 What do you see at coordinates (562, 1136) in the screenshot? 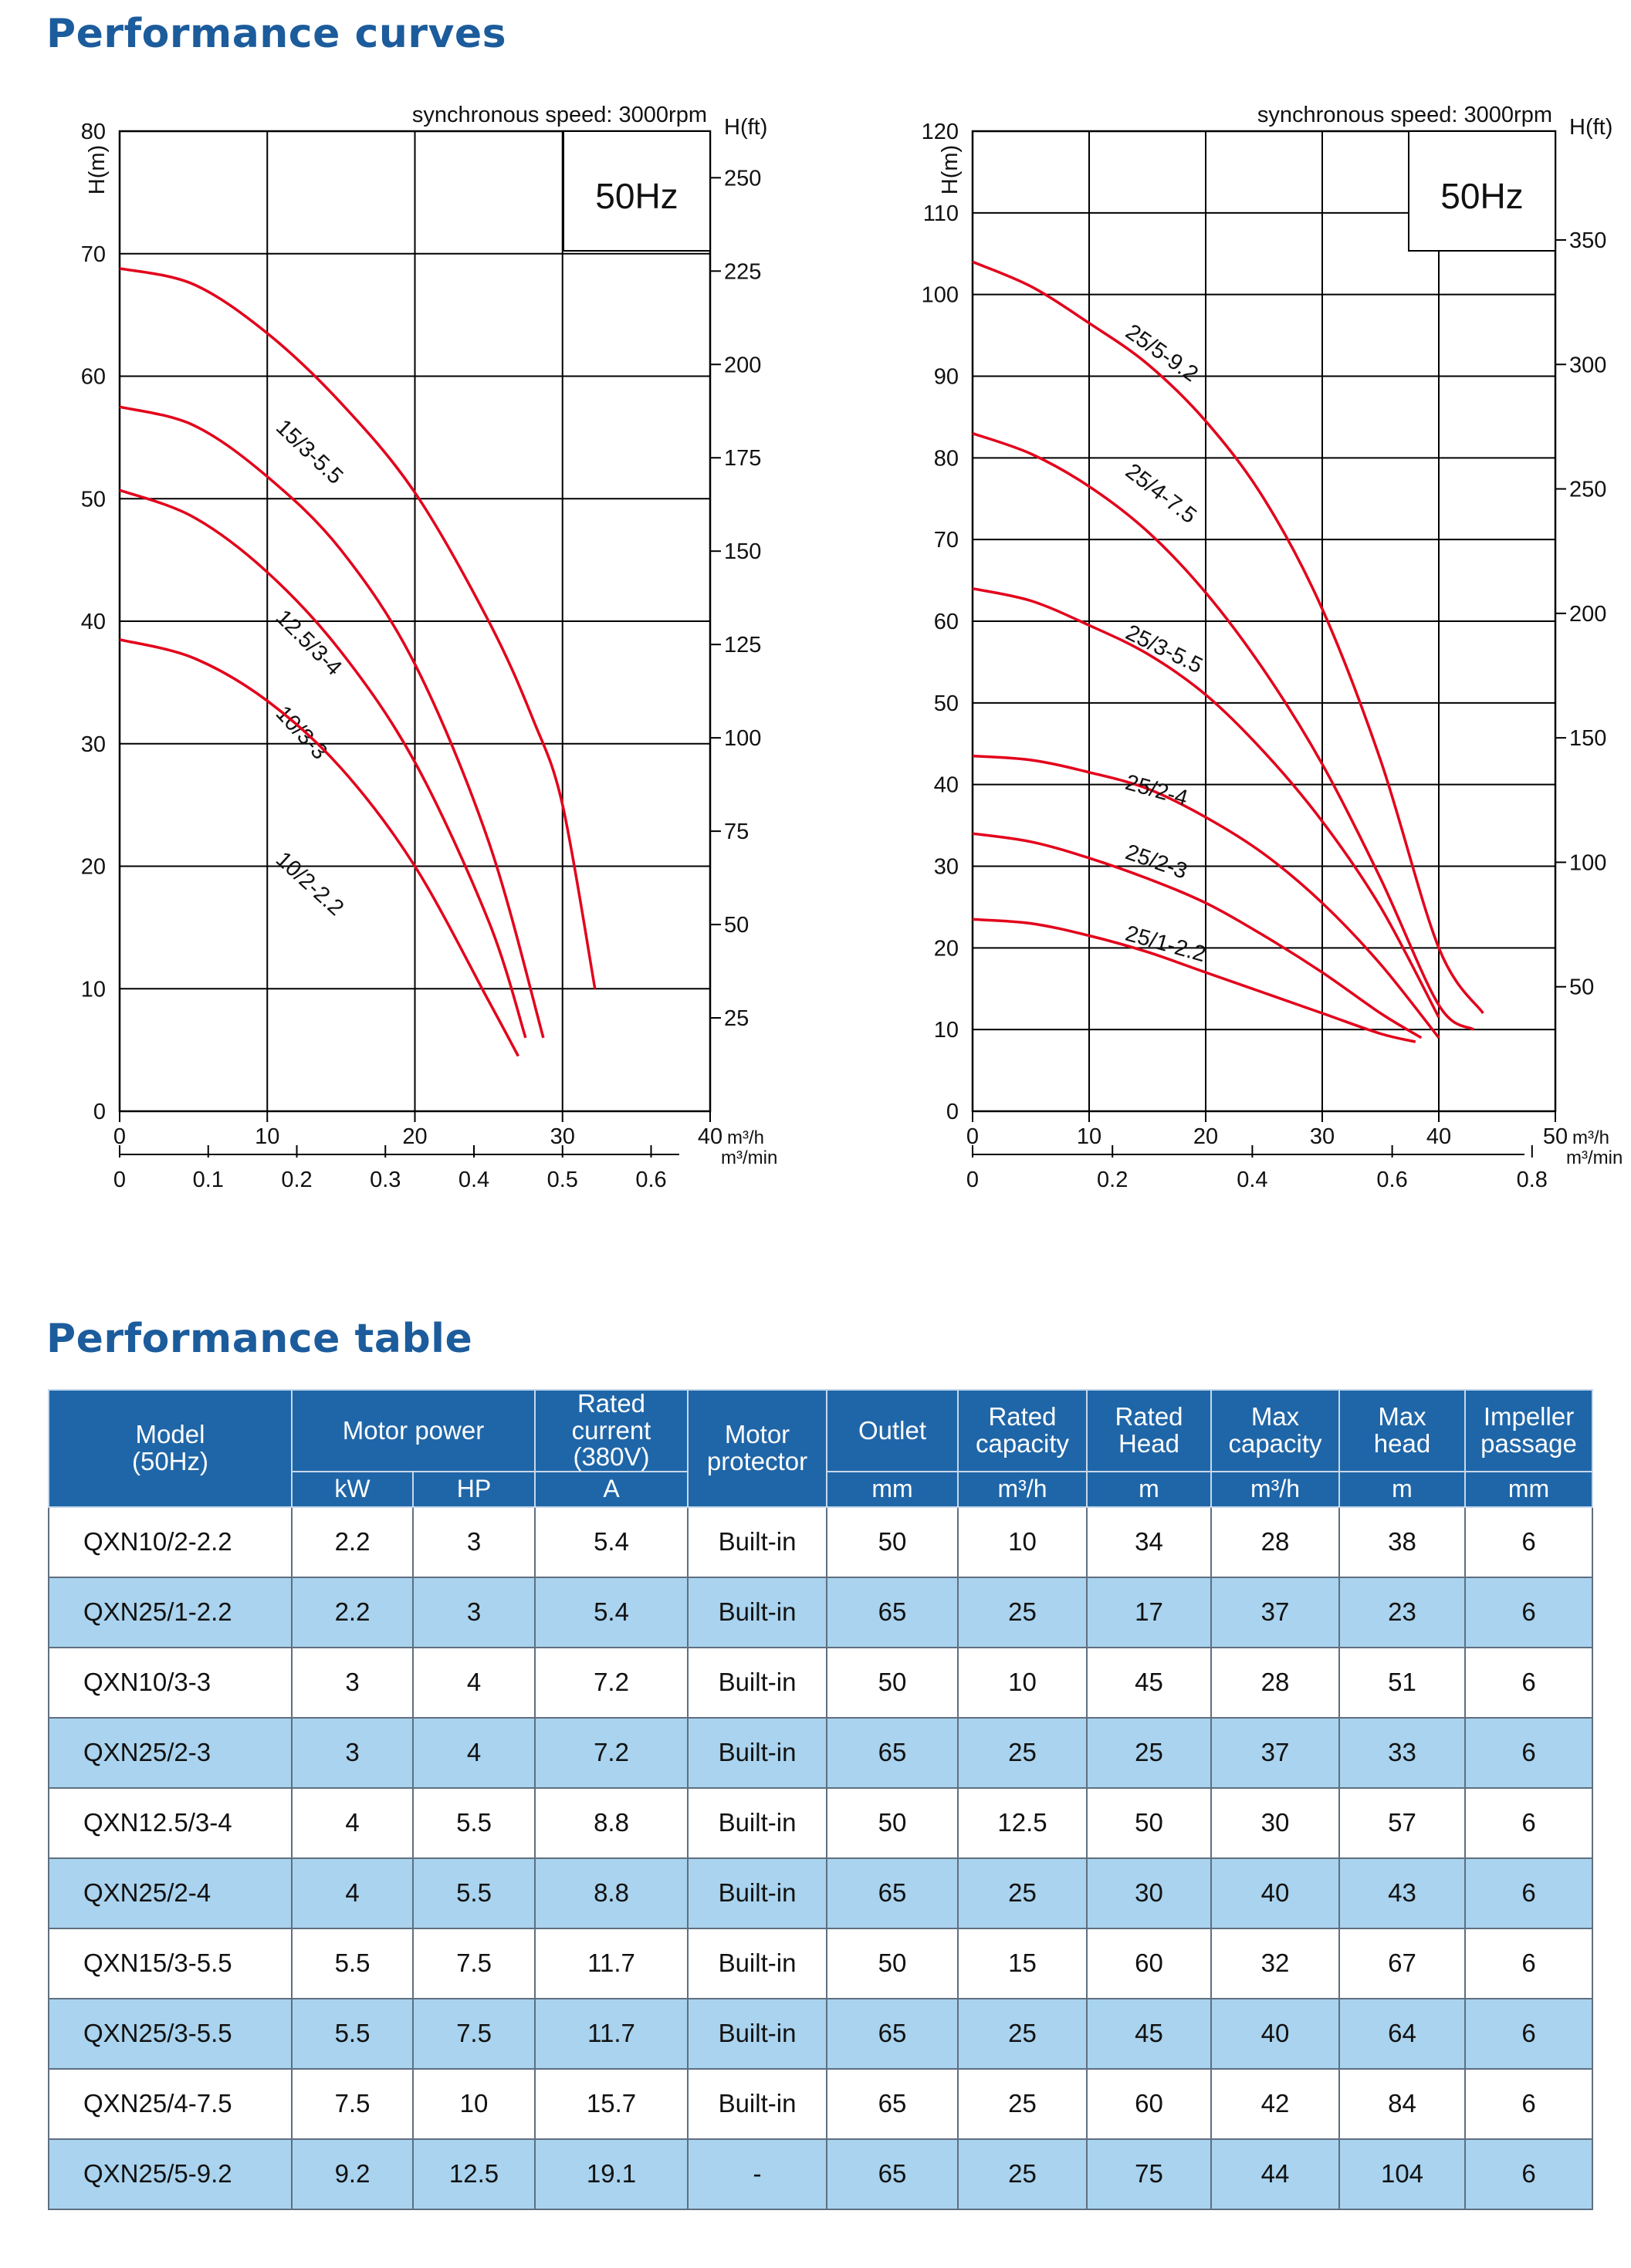
I see `x-tick-label: 30` at bounding box center [562, 1136].